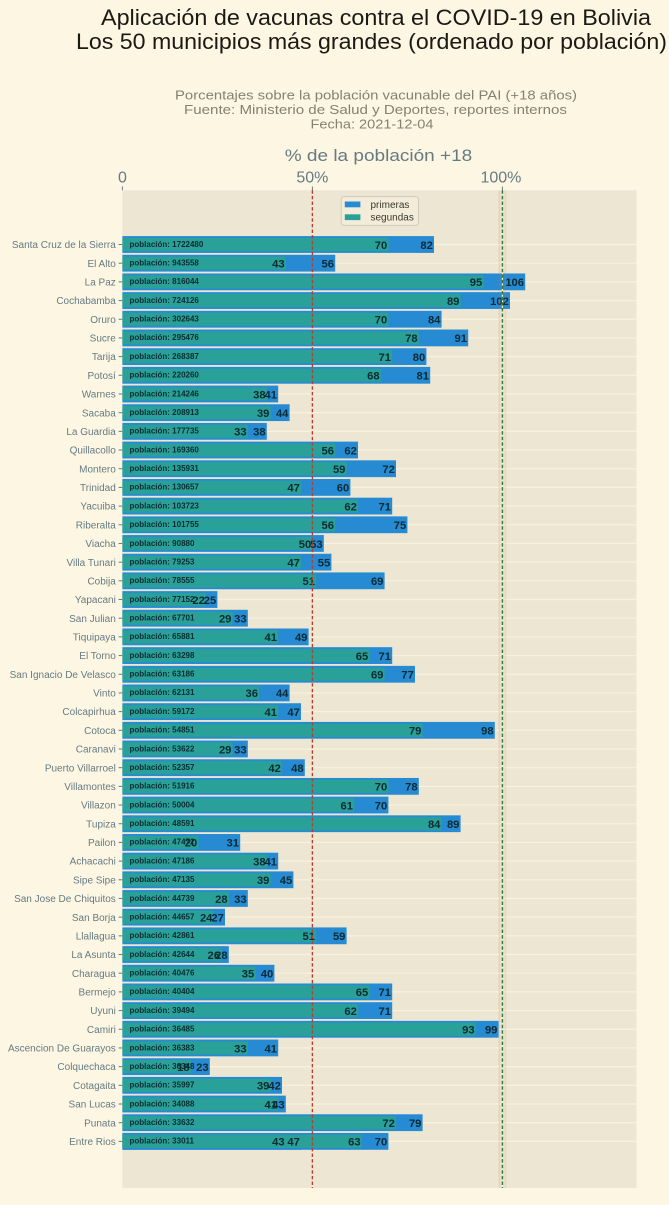 The height and width of the screenshot is (1205, 669). What do you see at coordinates (162, 1029) in the screenshot?
I see `svg-text: población: 36485` at bounding box center [162, 1029].